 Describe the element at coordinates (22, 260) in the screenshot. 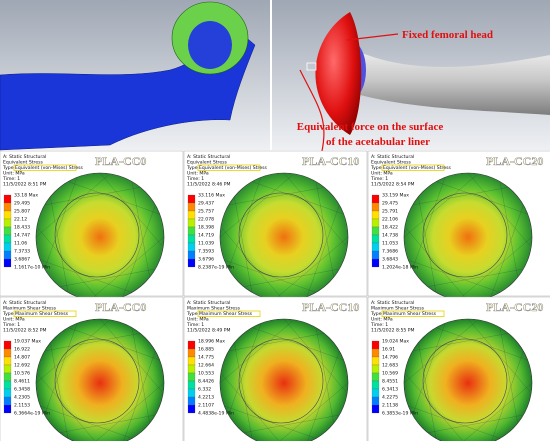

I see `legend-label: 3.6867` at that location.